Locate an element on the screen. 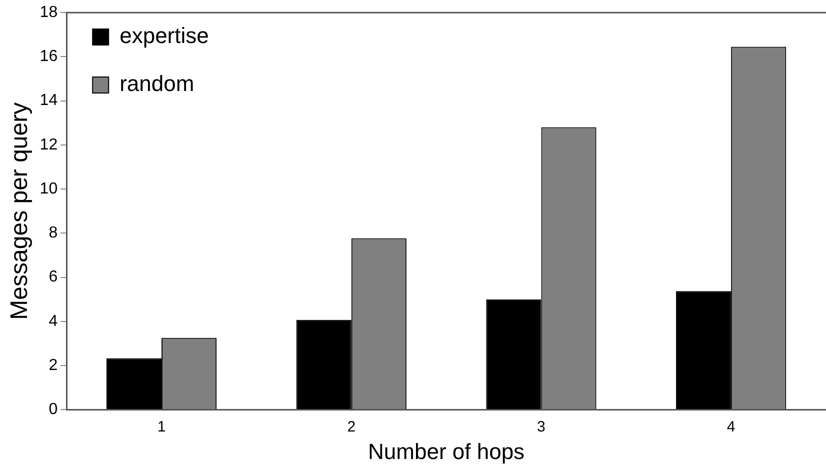  x-axis-title: Number of hops is located at coordinates (446, 451).